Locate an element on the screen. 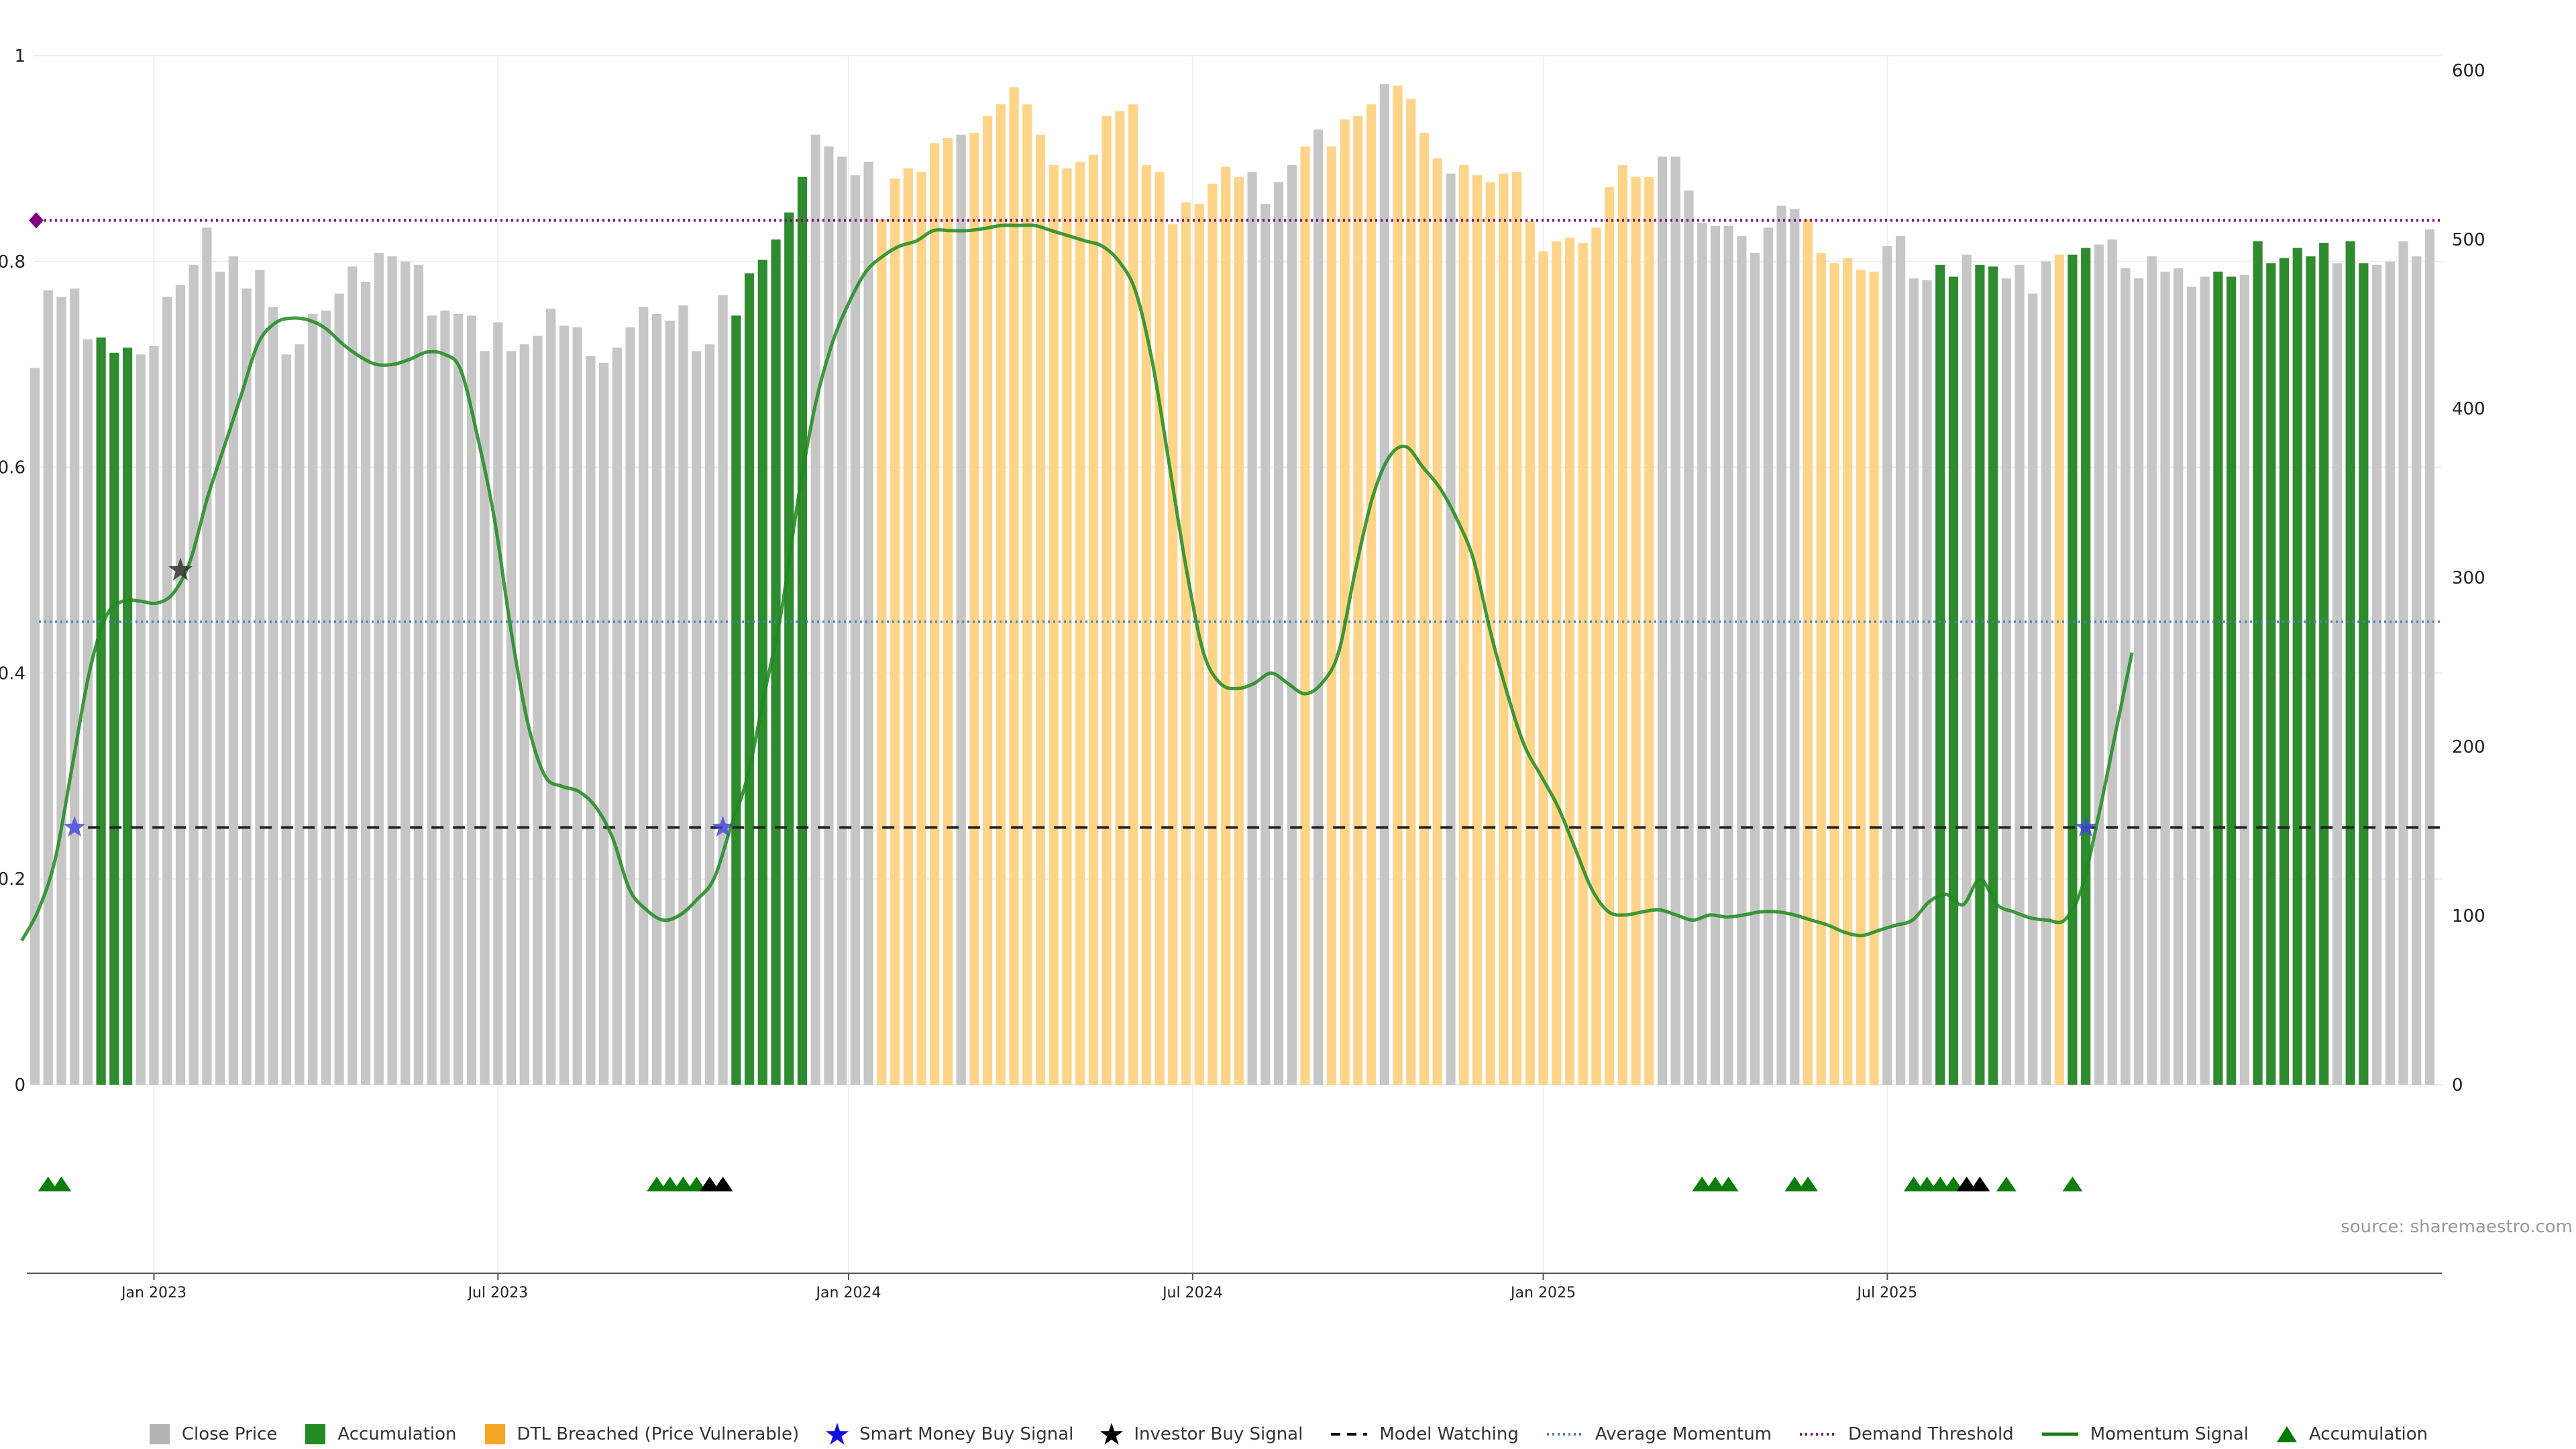 This screenshot has width=2576, height=1449. legend-item: Accumulation is located at coordinates (380, 1434).